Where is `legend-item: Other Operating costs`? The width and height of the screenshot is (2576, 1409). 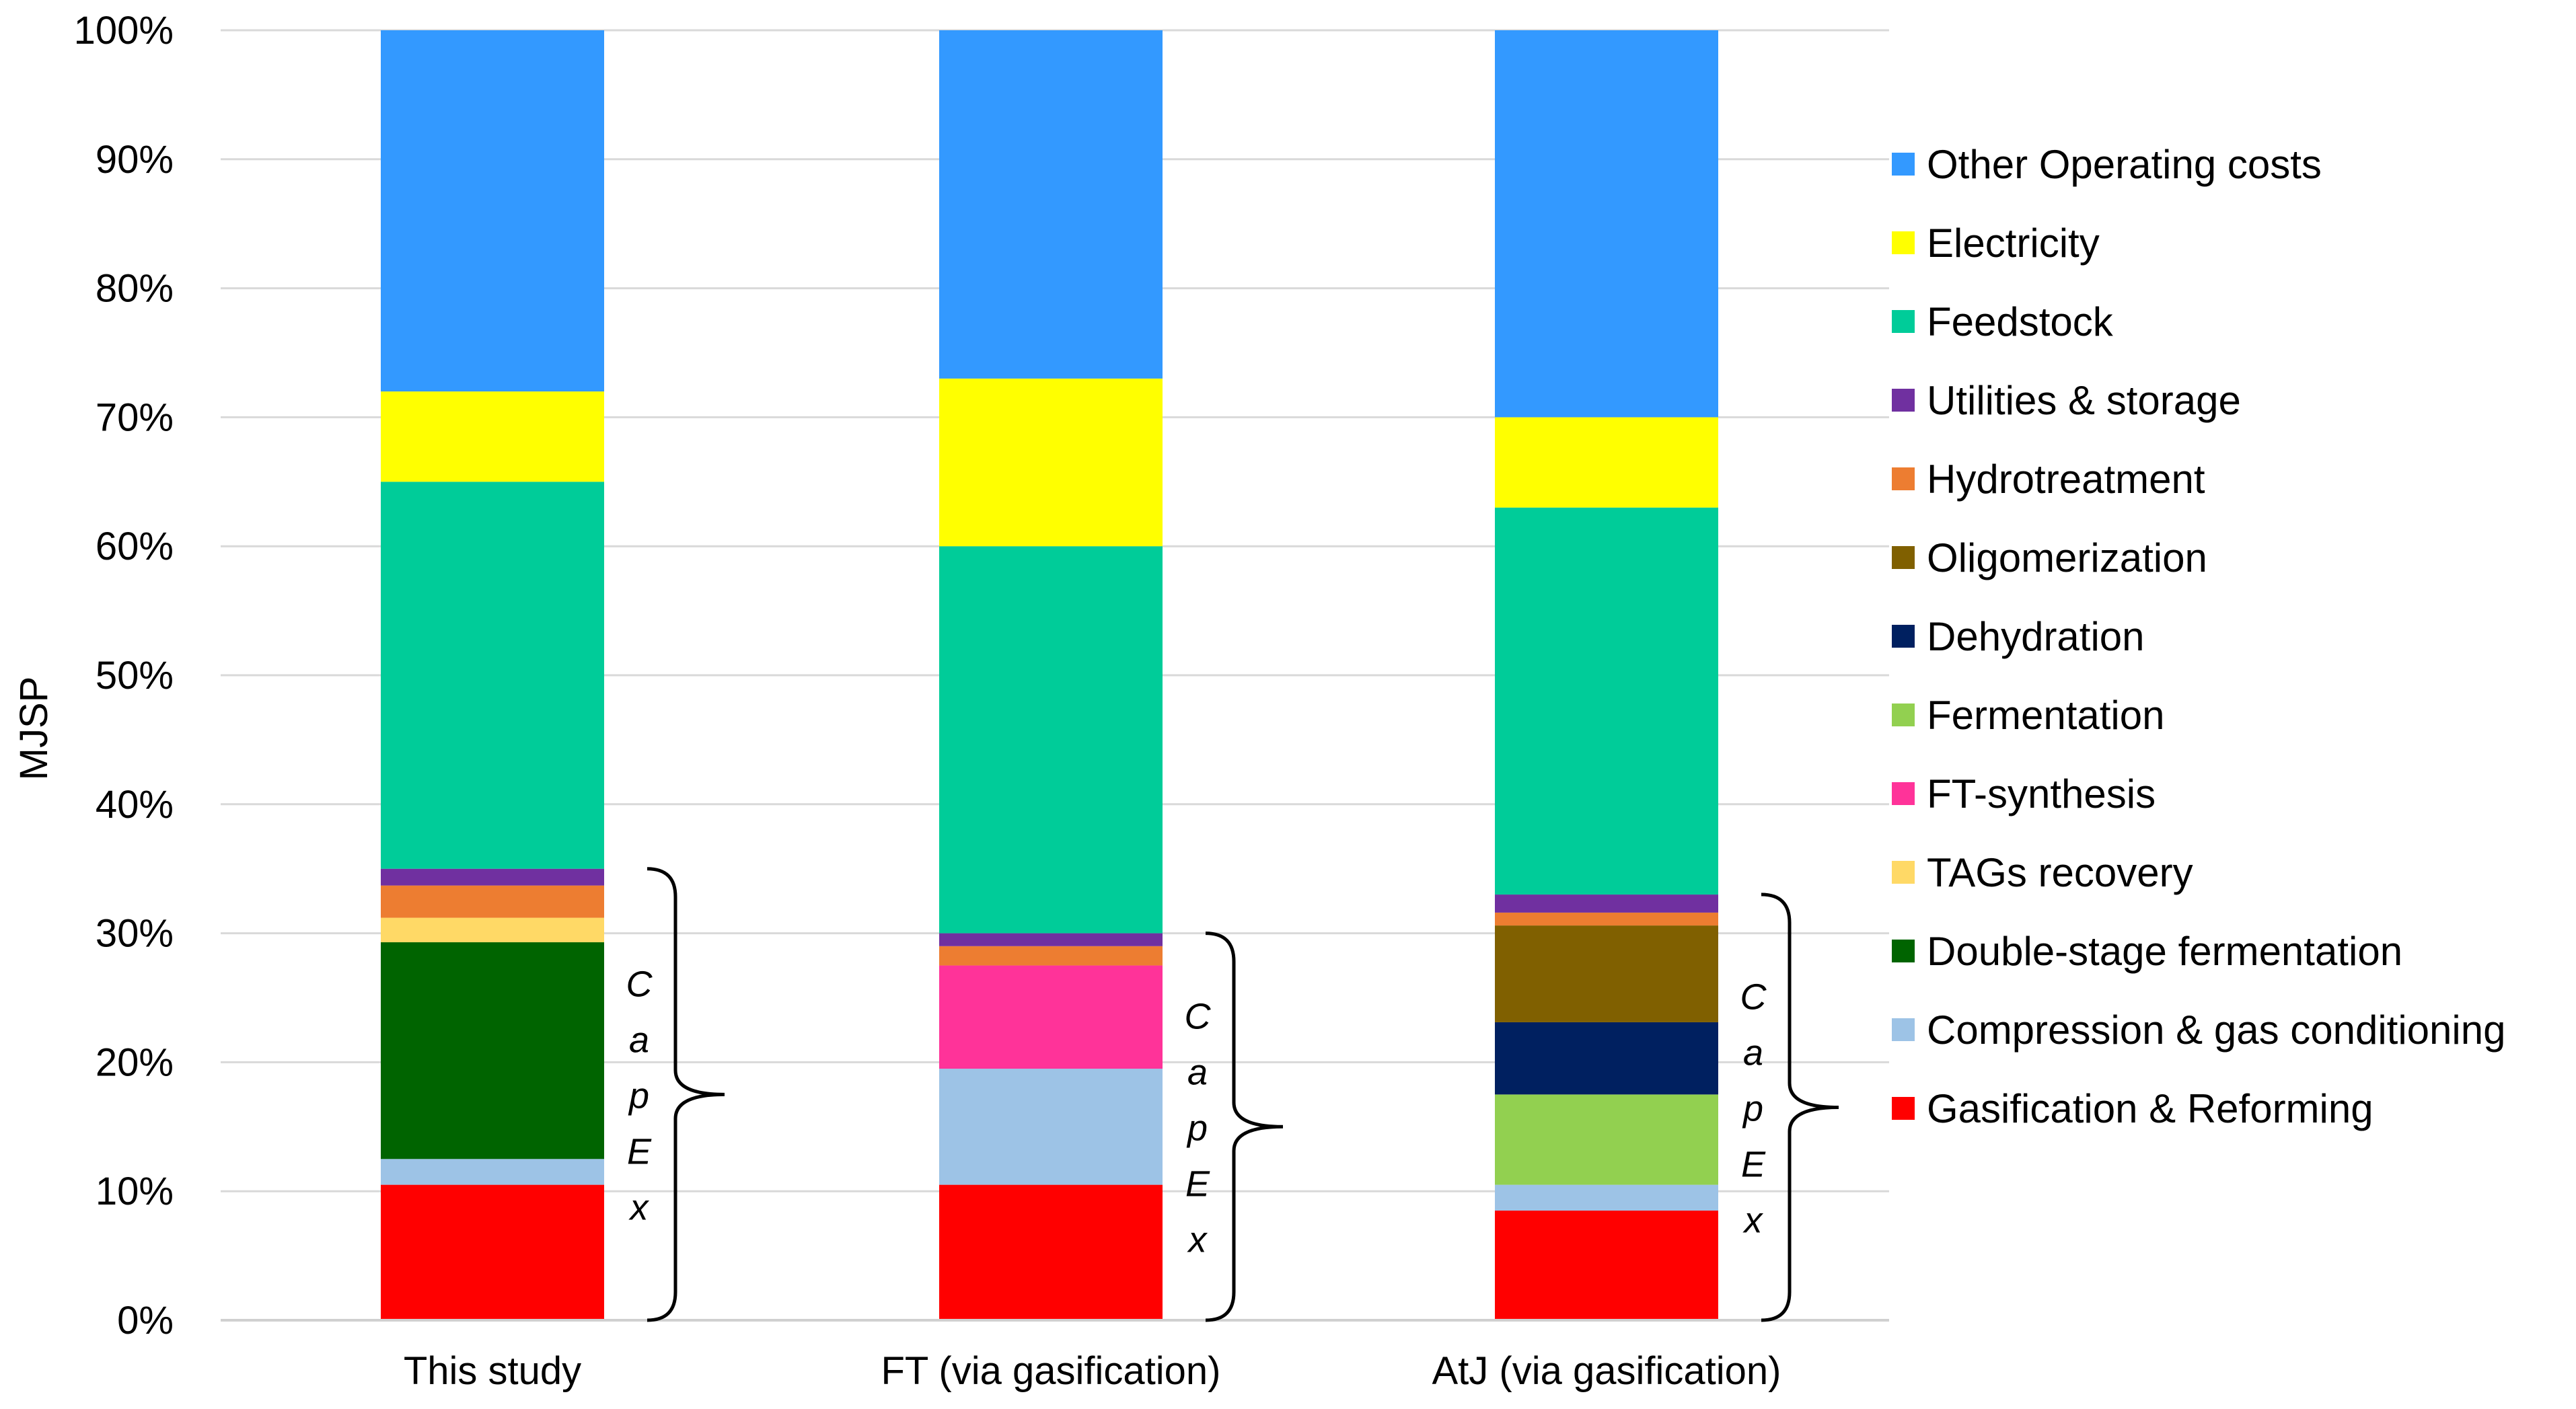 legend-item: Other Operating costs is located at coordinates (2107, 164).